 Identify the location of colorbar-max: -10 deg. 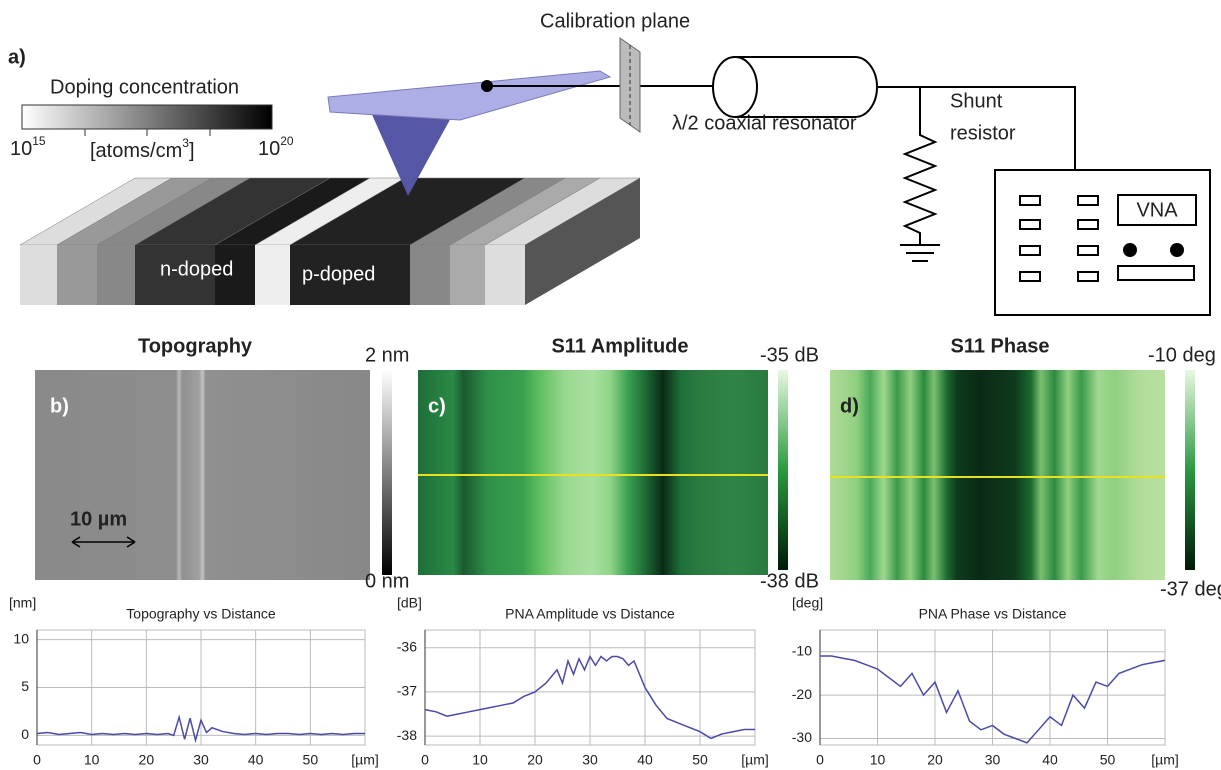
(1182, 355).